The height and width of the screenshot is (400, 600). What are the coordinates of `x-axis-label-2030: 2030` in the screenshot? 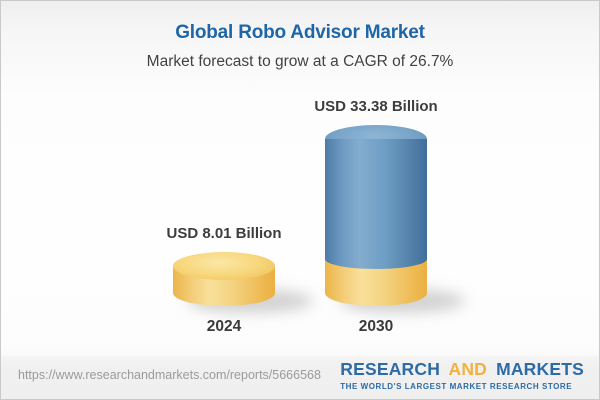 It's located at (376, 326).